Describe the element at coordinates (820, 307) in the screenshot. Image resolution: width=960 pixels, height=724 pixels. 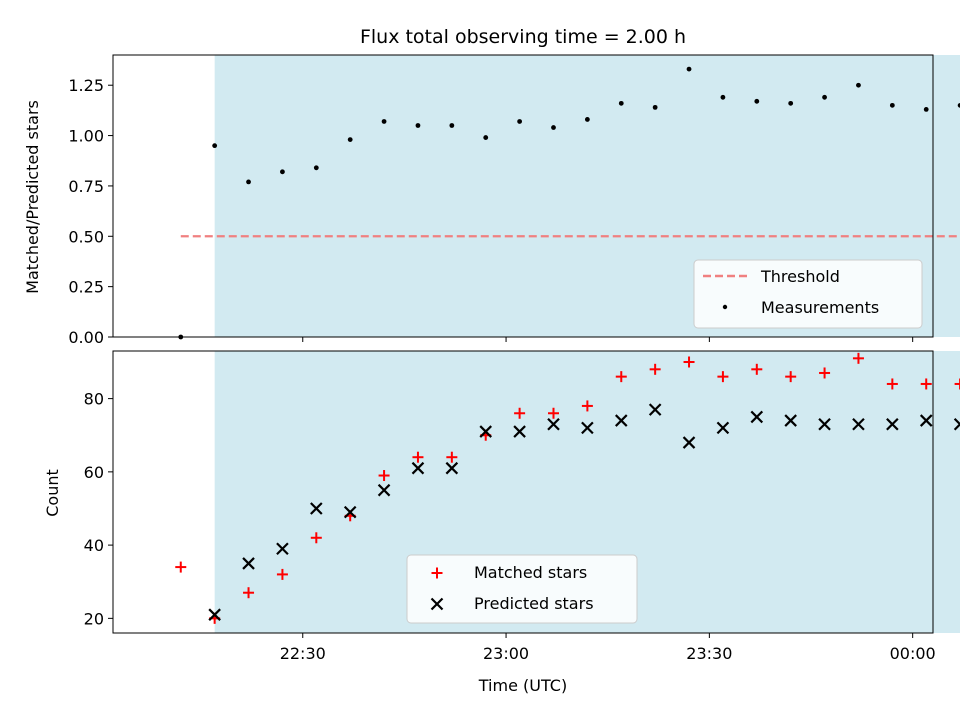
I see `legend-measurements-label: Measurements` at that location.